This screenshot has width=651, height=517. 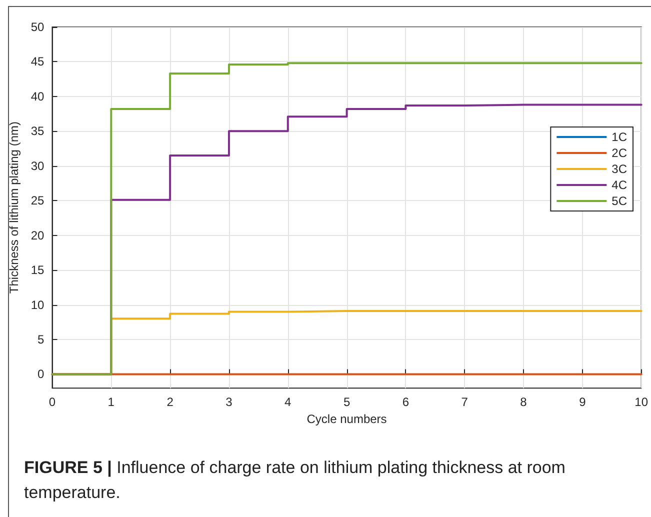 I want to click on legend-label: 1C, so click(x=620, y=137).